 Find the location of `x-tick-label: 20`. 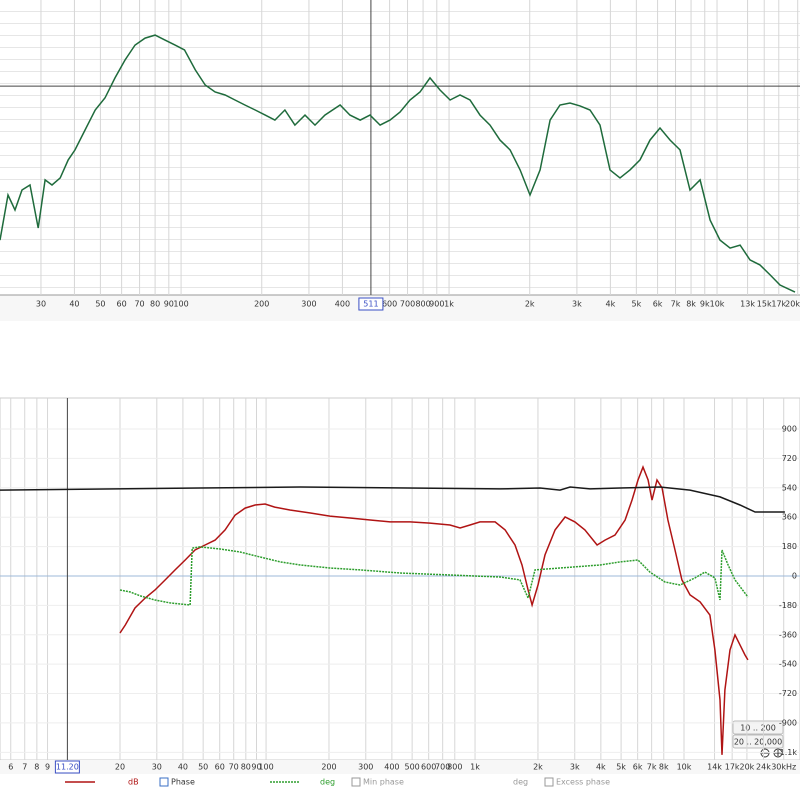

x-tick-label: 20 is located at coordinates (120, 767).